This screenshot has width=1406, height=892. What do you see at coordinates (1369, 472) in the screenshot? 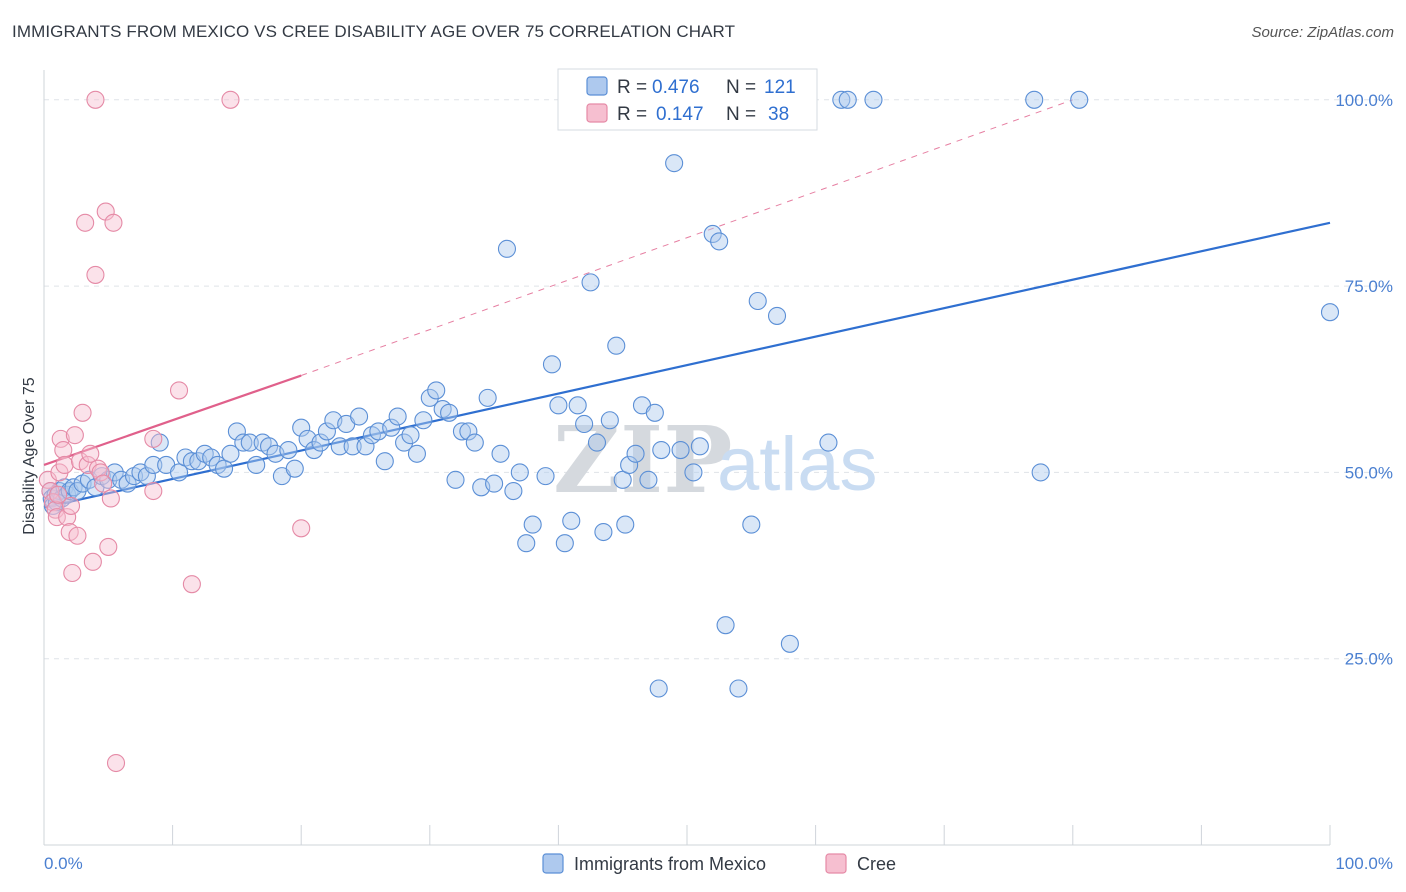
I see `y-tick-label-50: 50.0%` at bounding box center [1369, 472].